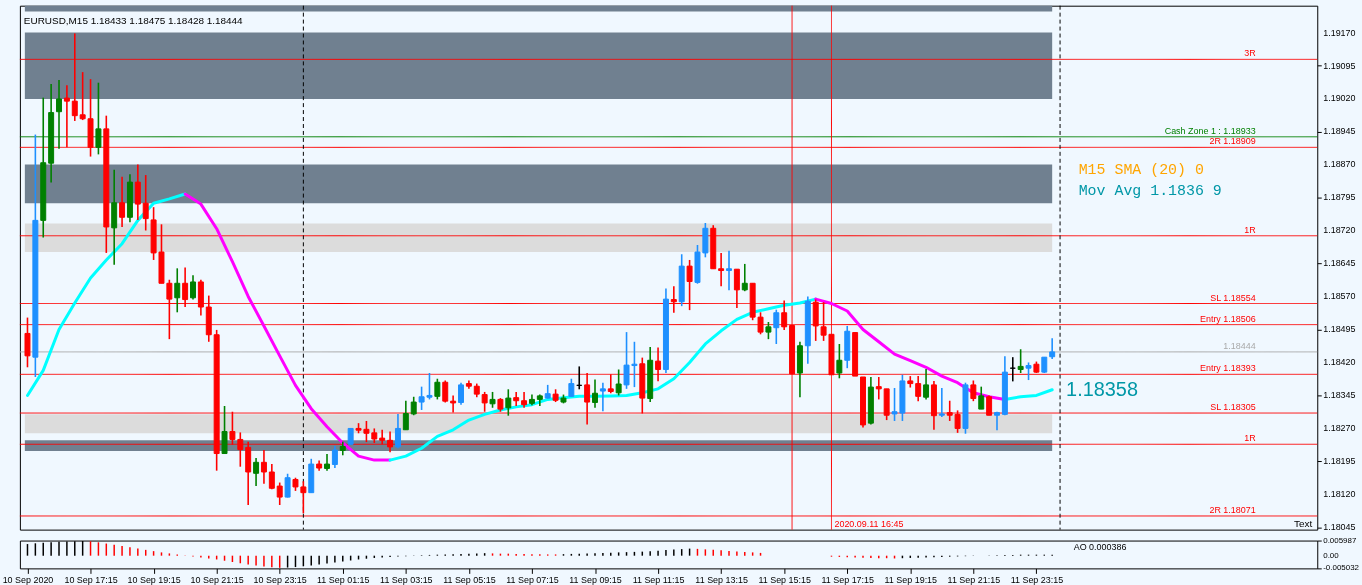 The width and height of the screenshot is (1362, 585). I want to click on x-tick-label: 11 Sep 15:15, so click(784, 579).